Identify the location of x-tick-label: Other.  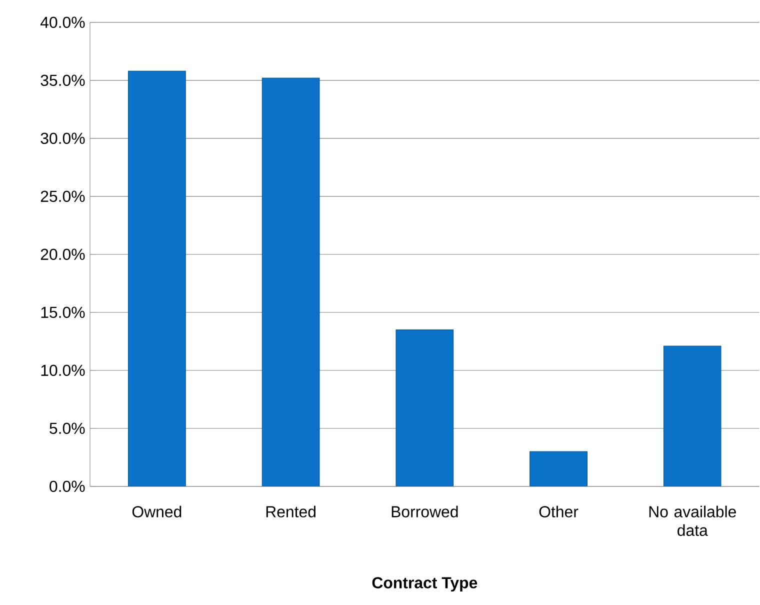
(558, 512).